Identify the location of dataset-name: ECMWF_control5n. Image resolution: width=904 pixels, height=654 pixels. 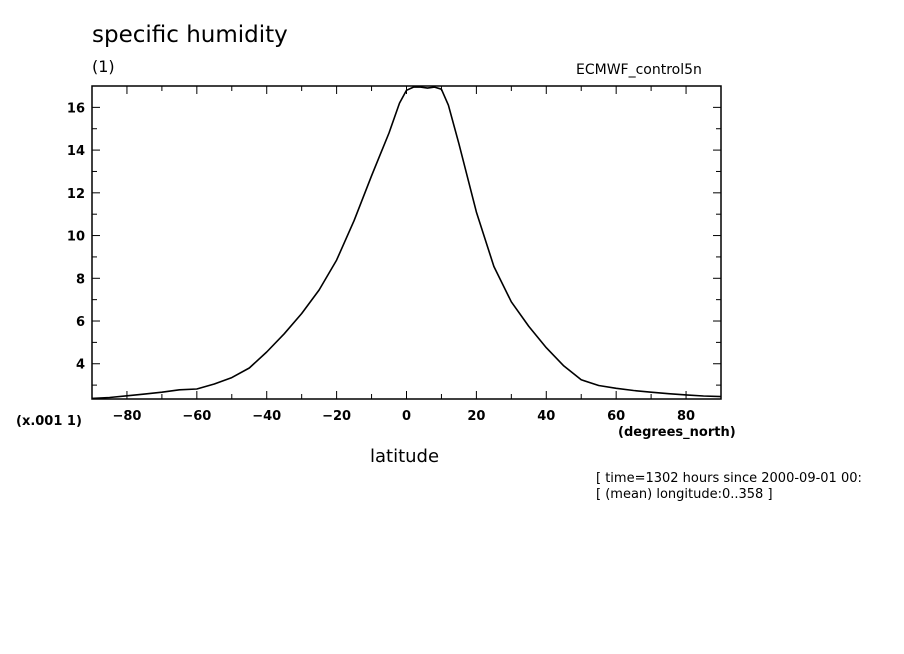
(639, 70).